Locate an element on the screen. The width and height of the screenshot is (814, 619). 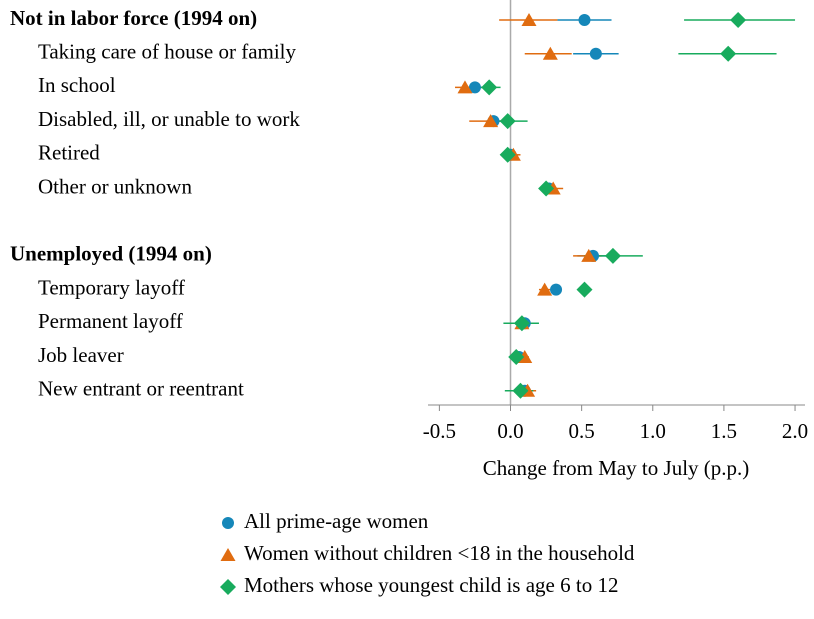
group-header: Unemployed (1994 on) is located at coordinates (111, 254).